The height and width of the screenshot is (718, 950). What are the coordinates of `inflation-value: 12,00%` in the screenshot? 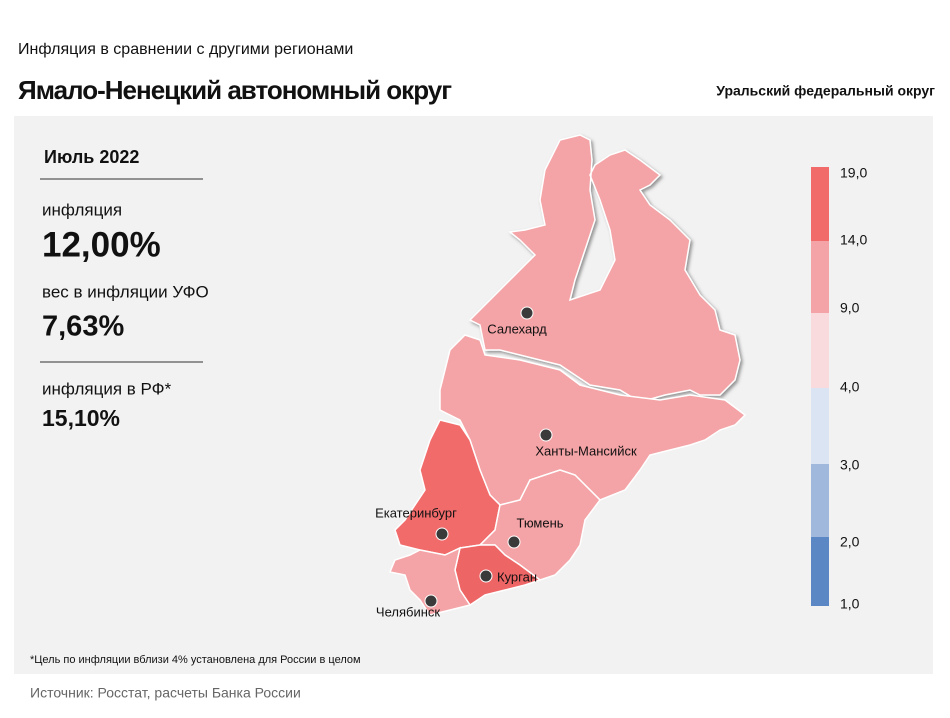 It's located at (101, 244).